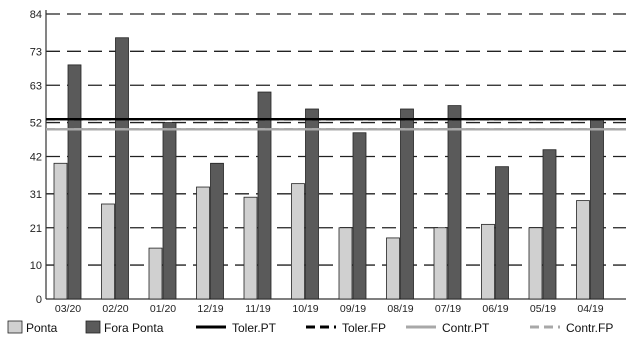  What do you see at coordinates (254, 328) in the screenshot?
I see `legend-label-toler-pt: Toler.PT` at bounding box center [254, 328].